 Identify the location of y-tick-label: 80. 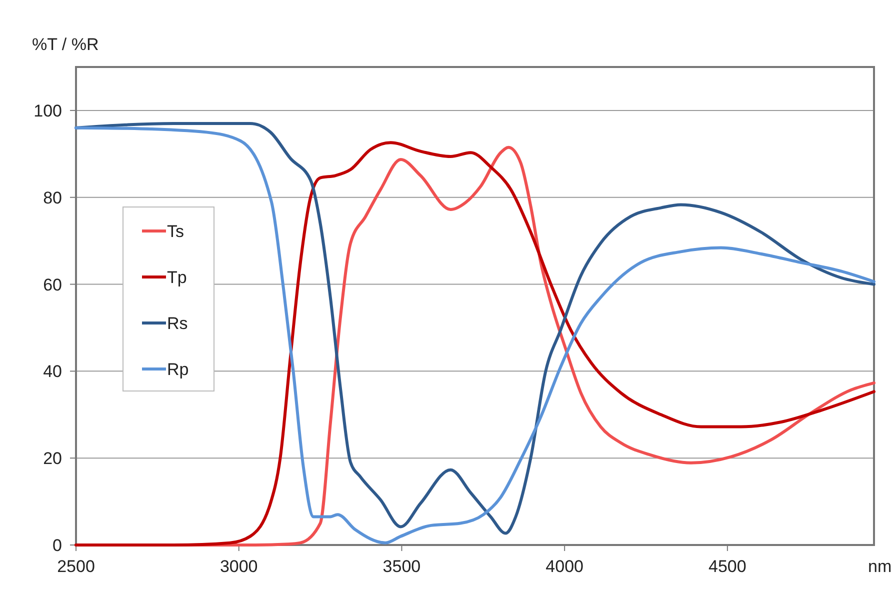
(52, 198).